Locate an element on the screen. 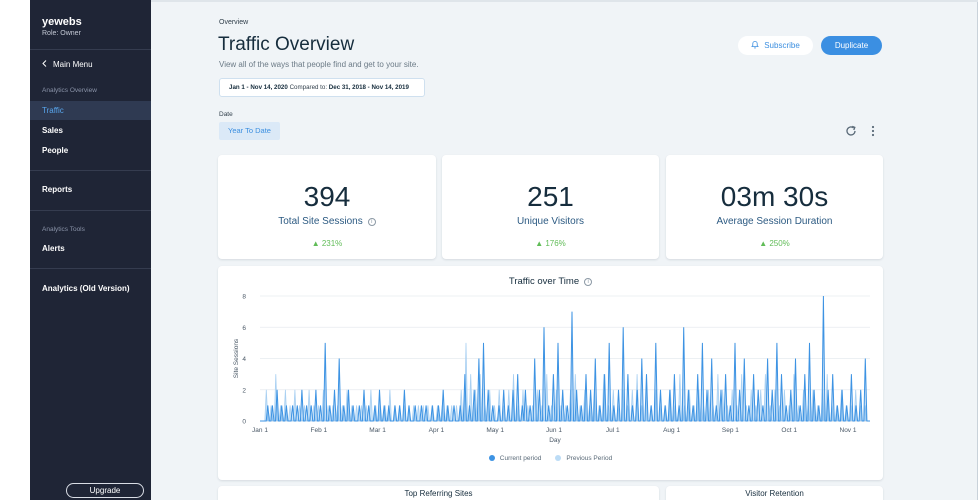  legend-previous: Previous Period is located at coordinates (583, 458).